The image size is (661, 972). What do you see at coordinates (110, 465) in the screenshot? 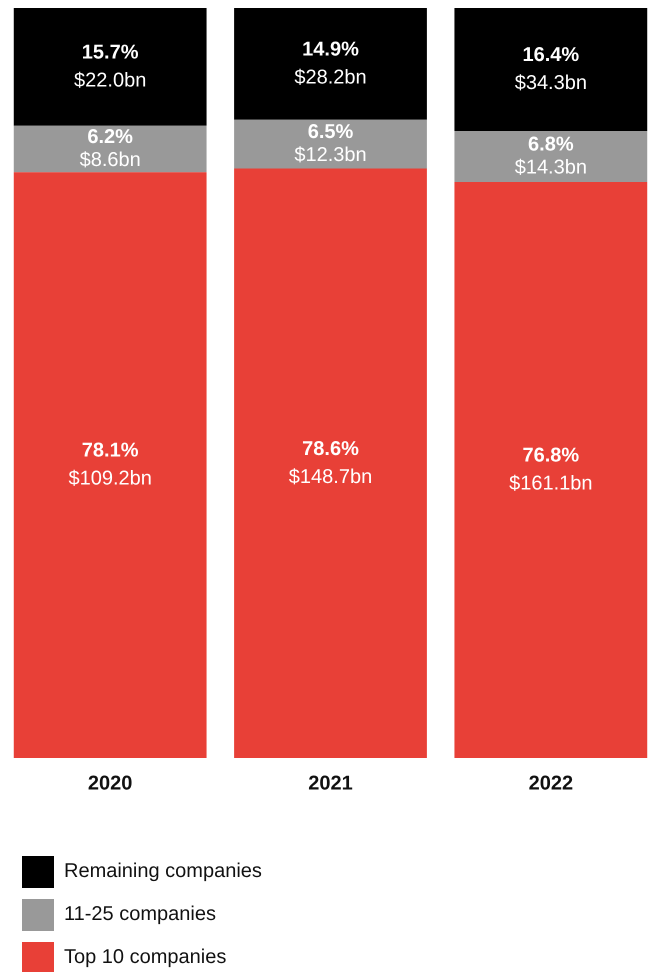
I see `data-label: 78.1% $109.2bn` at bounding box center [110, 465].